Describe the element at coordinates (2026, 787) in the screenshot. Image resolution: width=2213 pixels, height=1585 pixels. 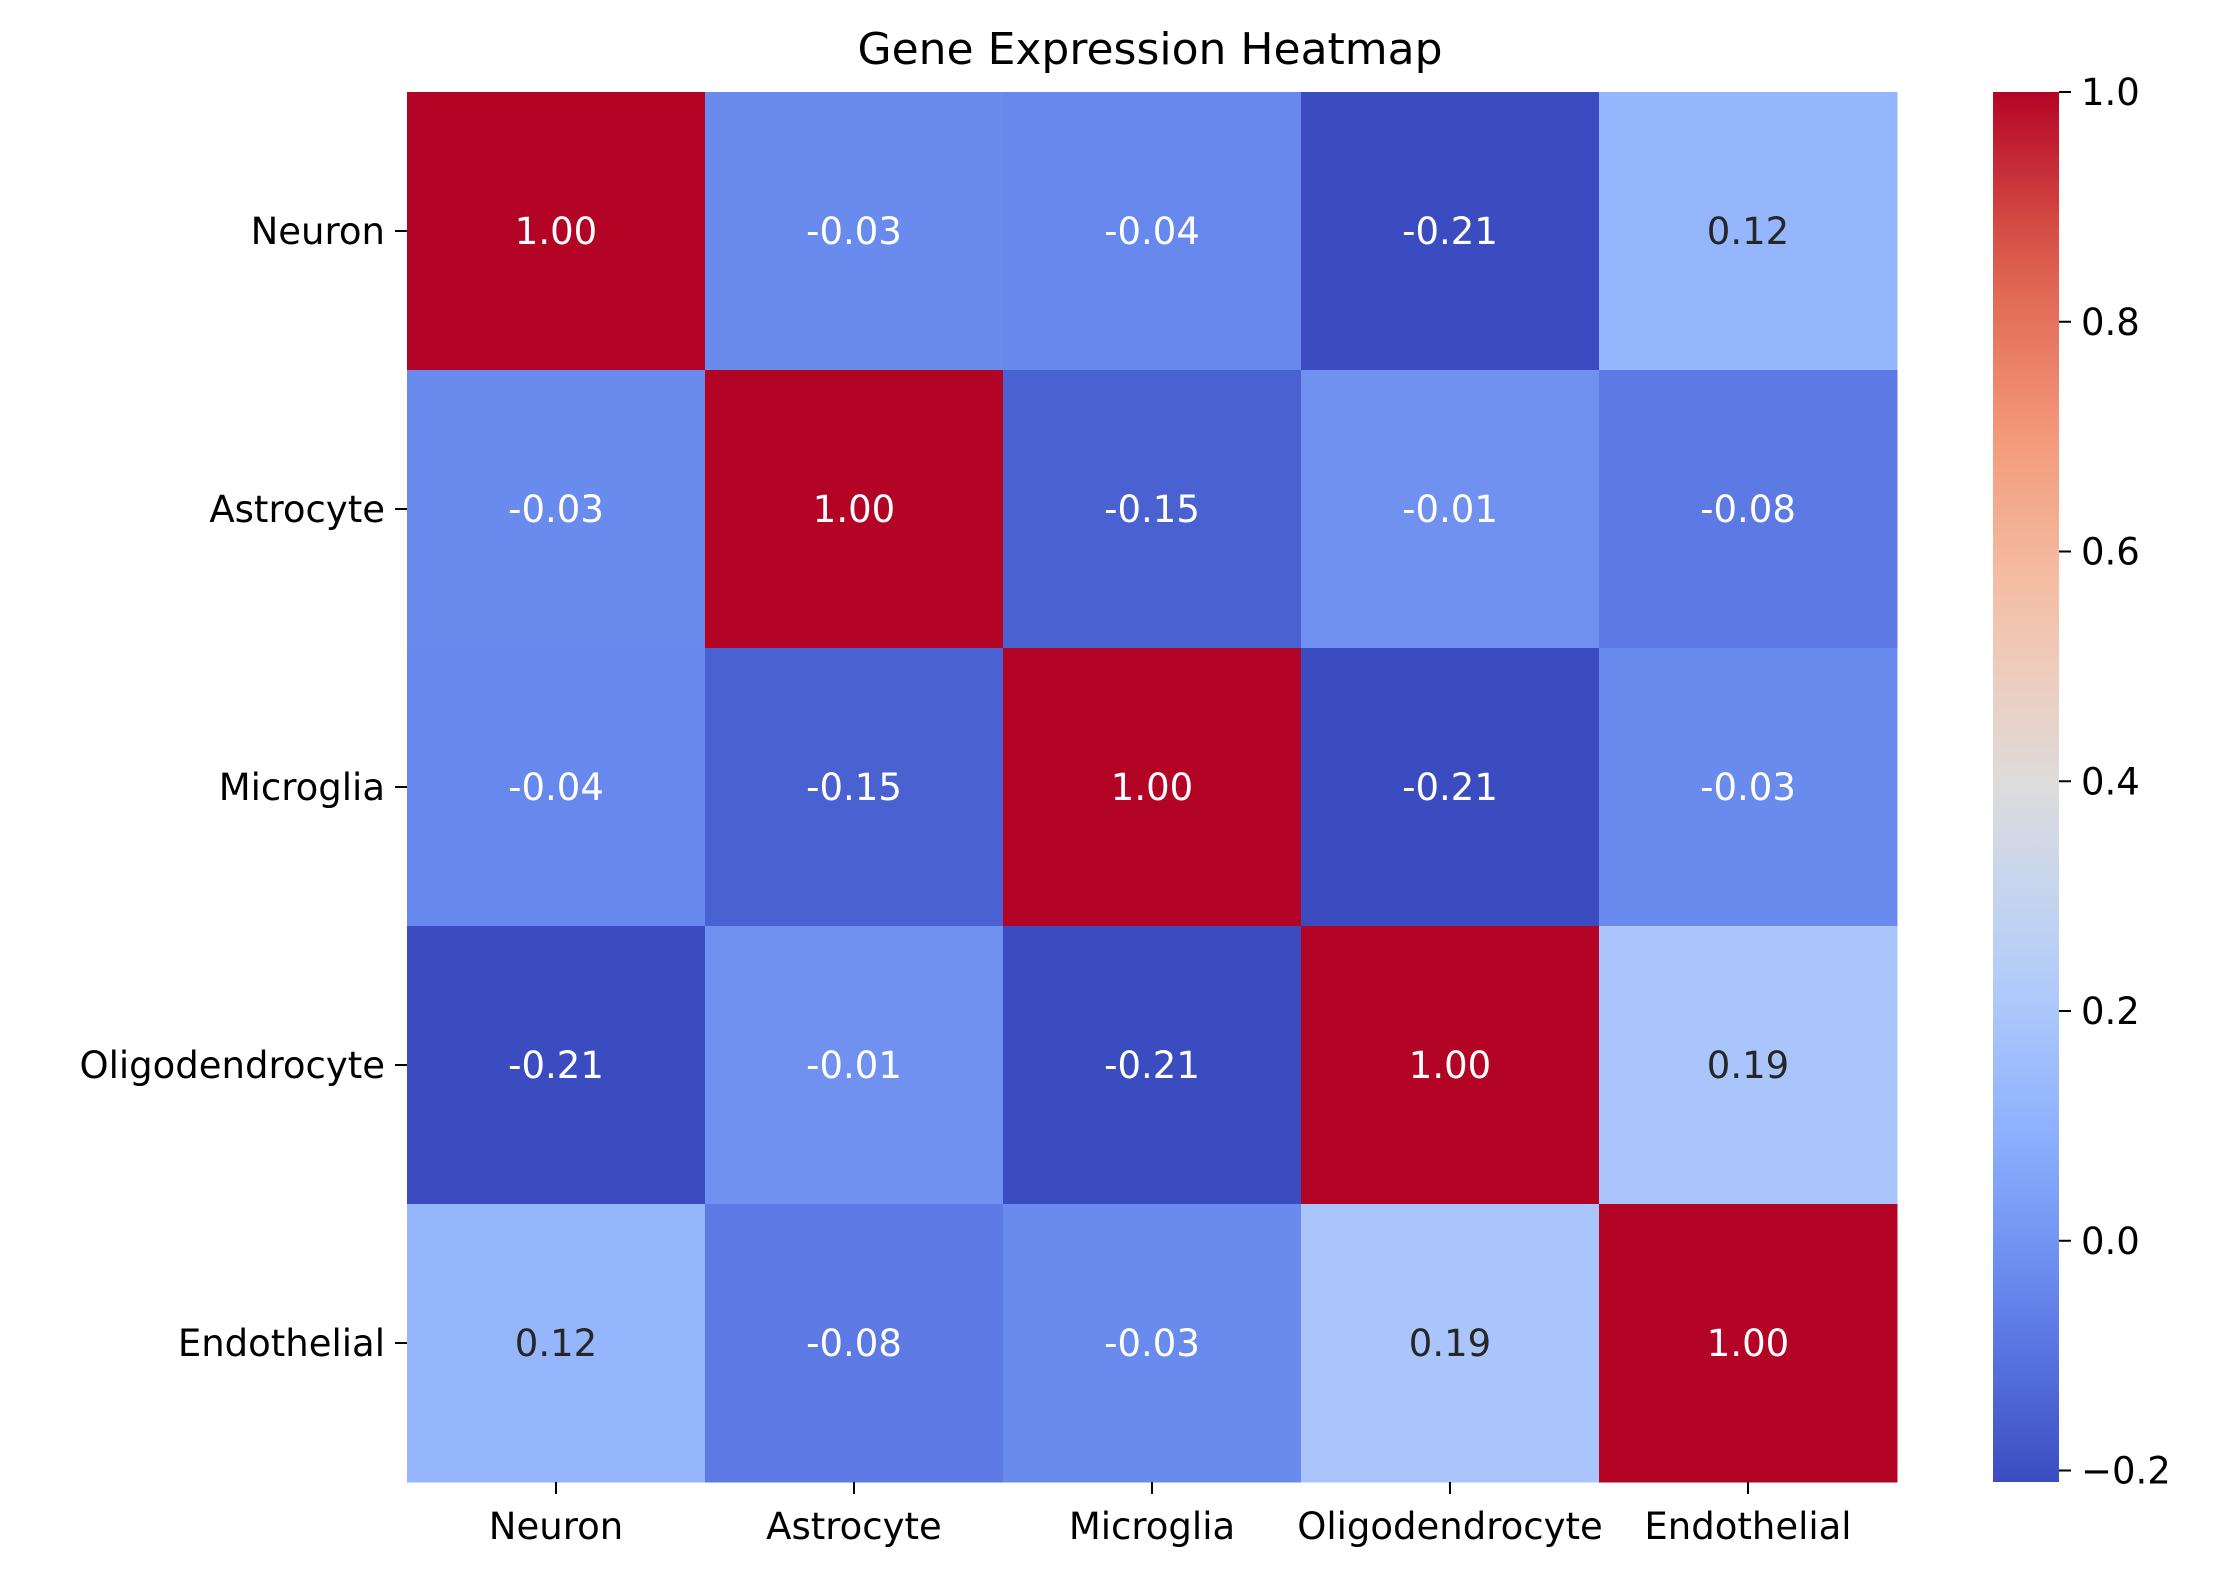
I see `colorbar-gradient` at that location.